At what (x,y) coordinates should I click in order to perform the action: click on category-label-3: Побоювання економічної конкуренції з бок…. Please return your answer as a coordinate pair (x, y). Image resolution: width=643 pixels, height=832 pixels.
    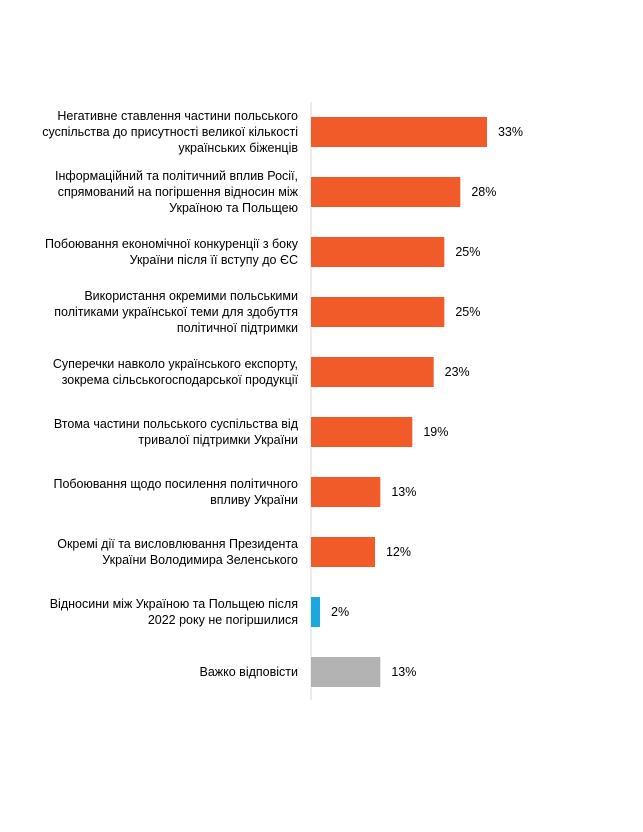
    Looking at the image, I should click on (171, 252).